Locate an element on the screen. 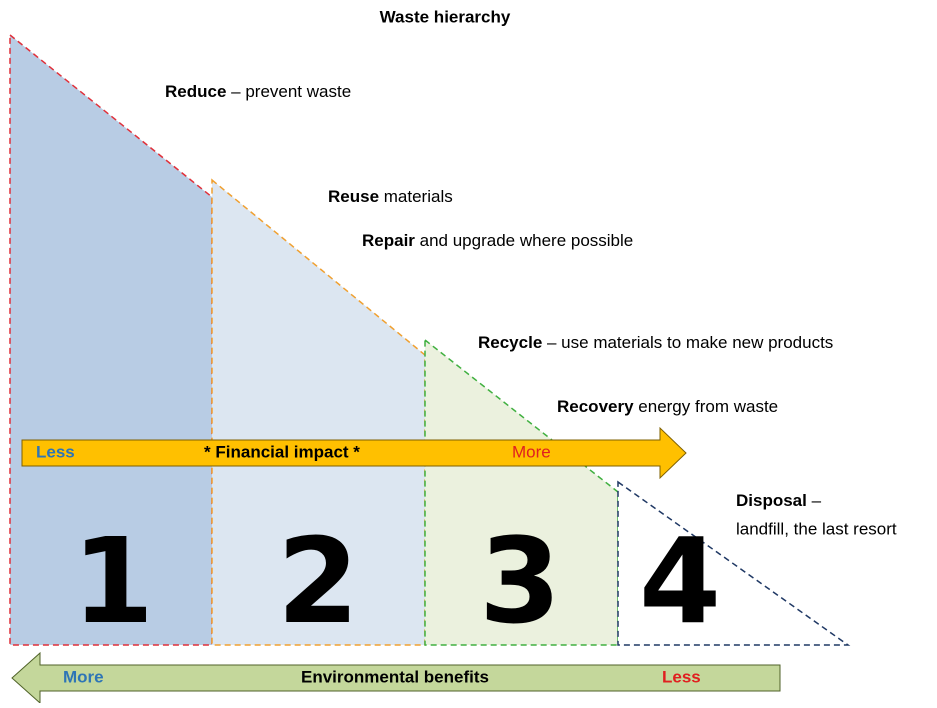  arrow-label: Environmental benefits is located at coordinates (395, 676).